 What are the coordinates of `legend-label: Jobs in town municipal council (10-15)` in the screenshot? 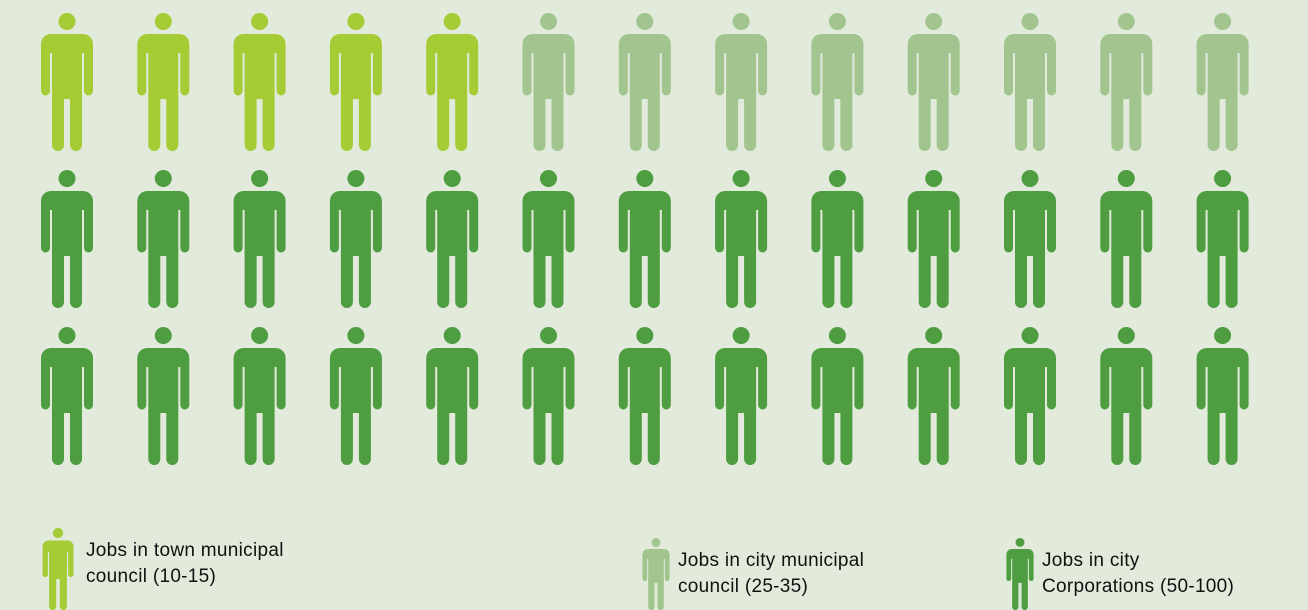 It's located at (185, 563).